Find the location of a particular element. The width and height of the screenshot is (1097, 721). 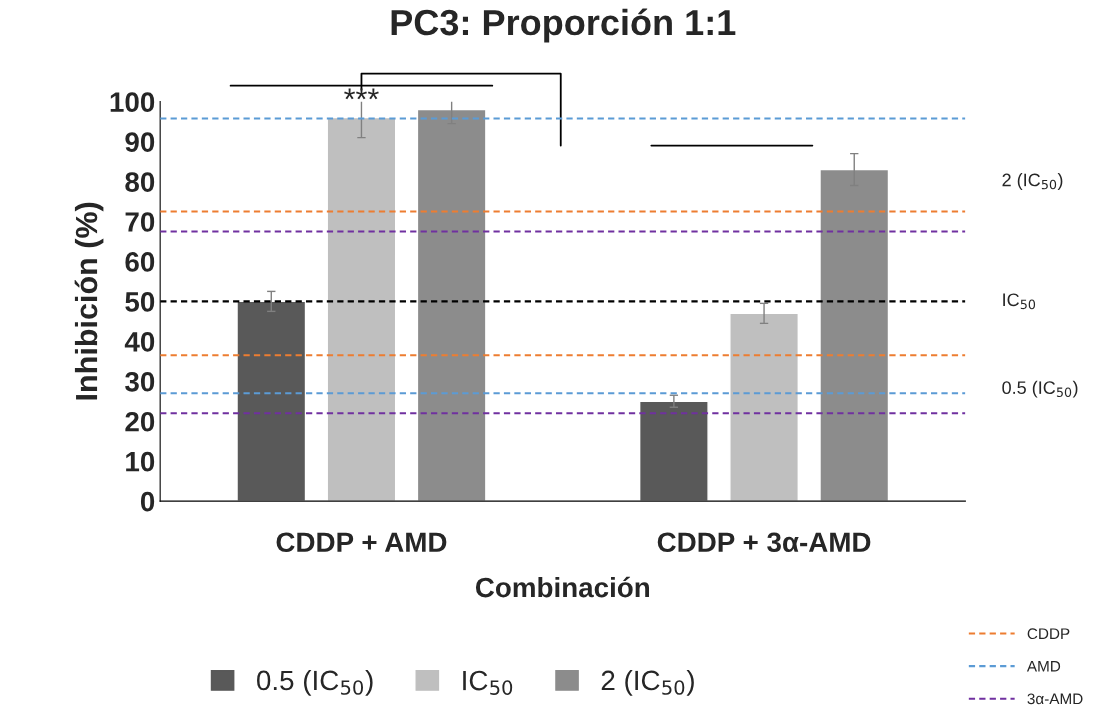

text: IC$_{50}$ is located at coordinates (1019, 301).